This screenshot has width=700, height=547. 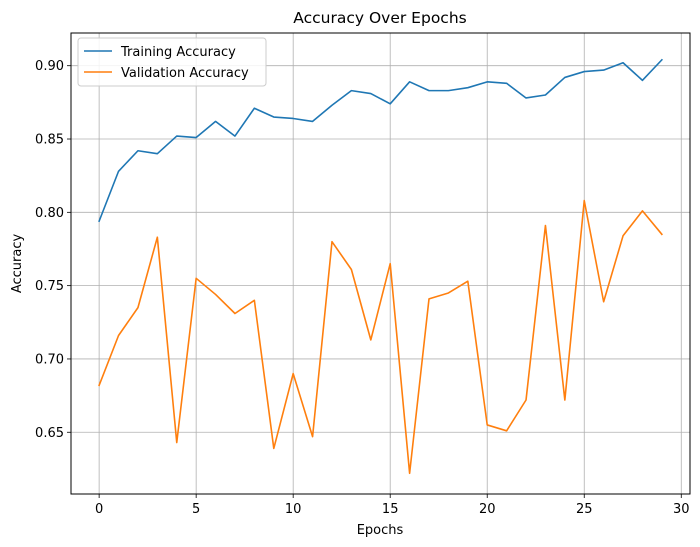 I want to click on y-axis: 0.65 0.70 0.75 0.80 0.85 0.90, so click(x=53, y=250).